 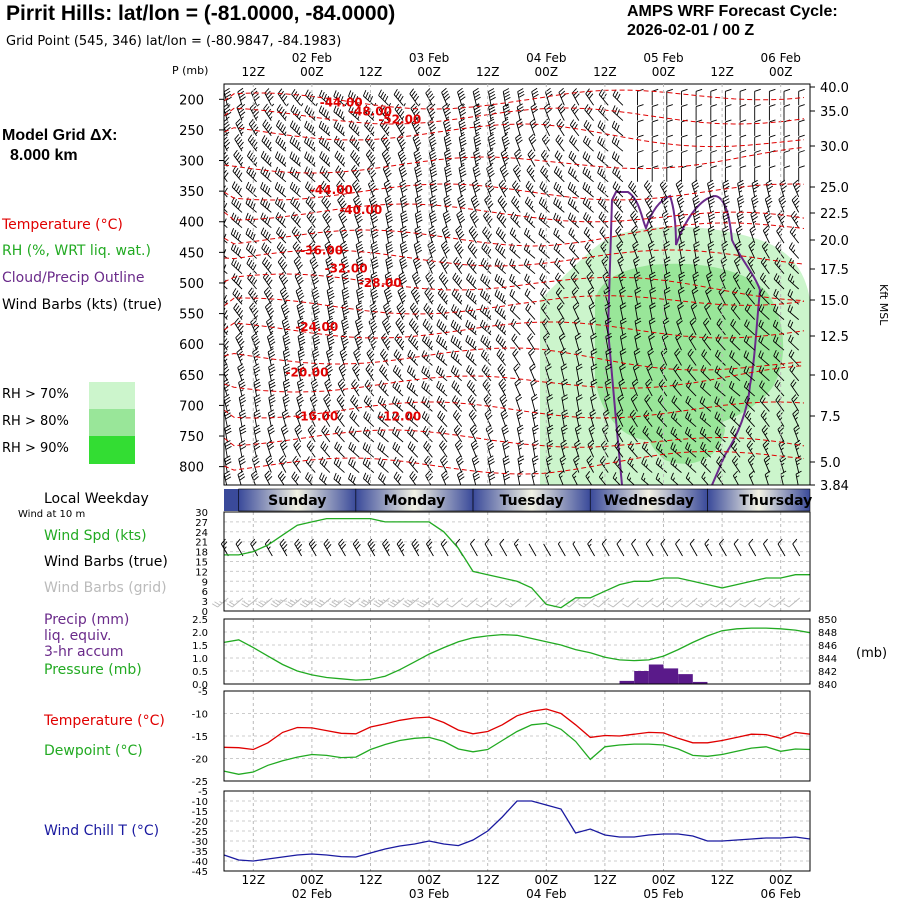 I want to click on temperature-contour-label: -40.00, so click(x=360, y=210).